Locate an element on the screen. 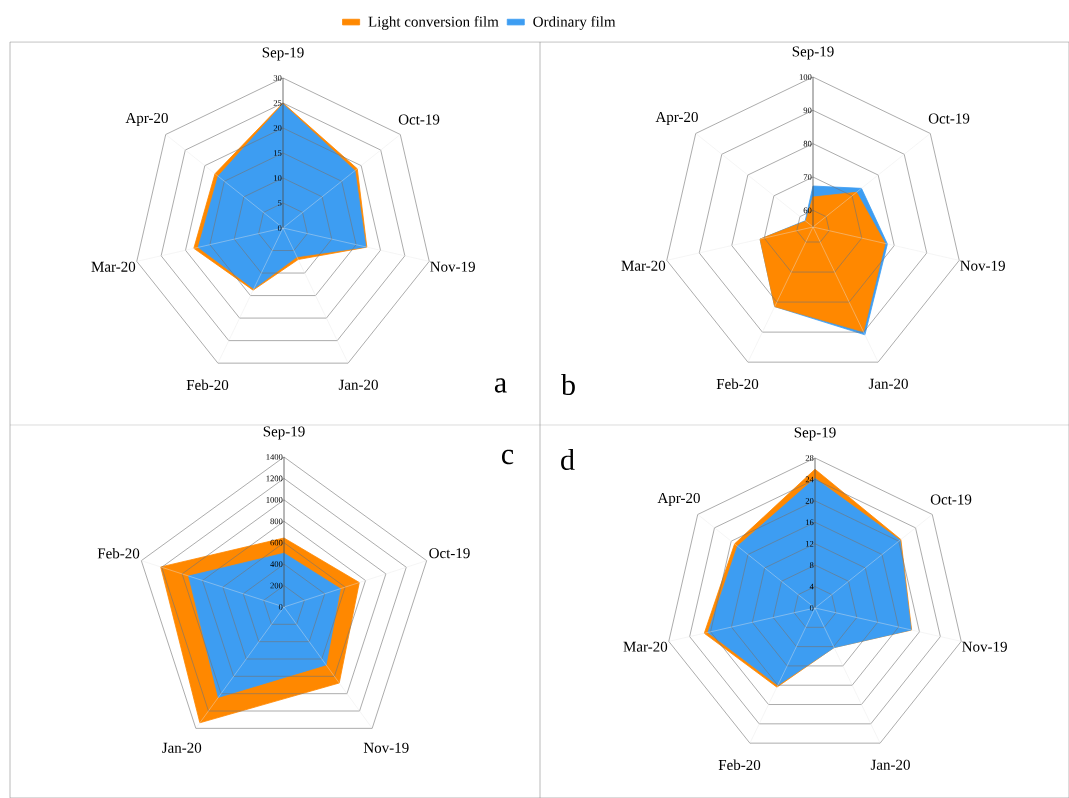 The image size is (1069, 798). y-tick-label: 12 is located at coordinates (810, 543).